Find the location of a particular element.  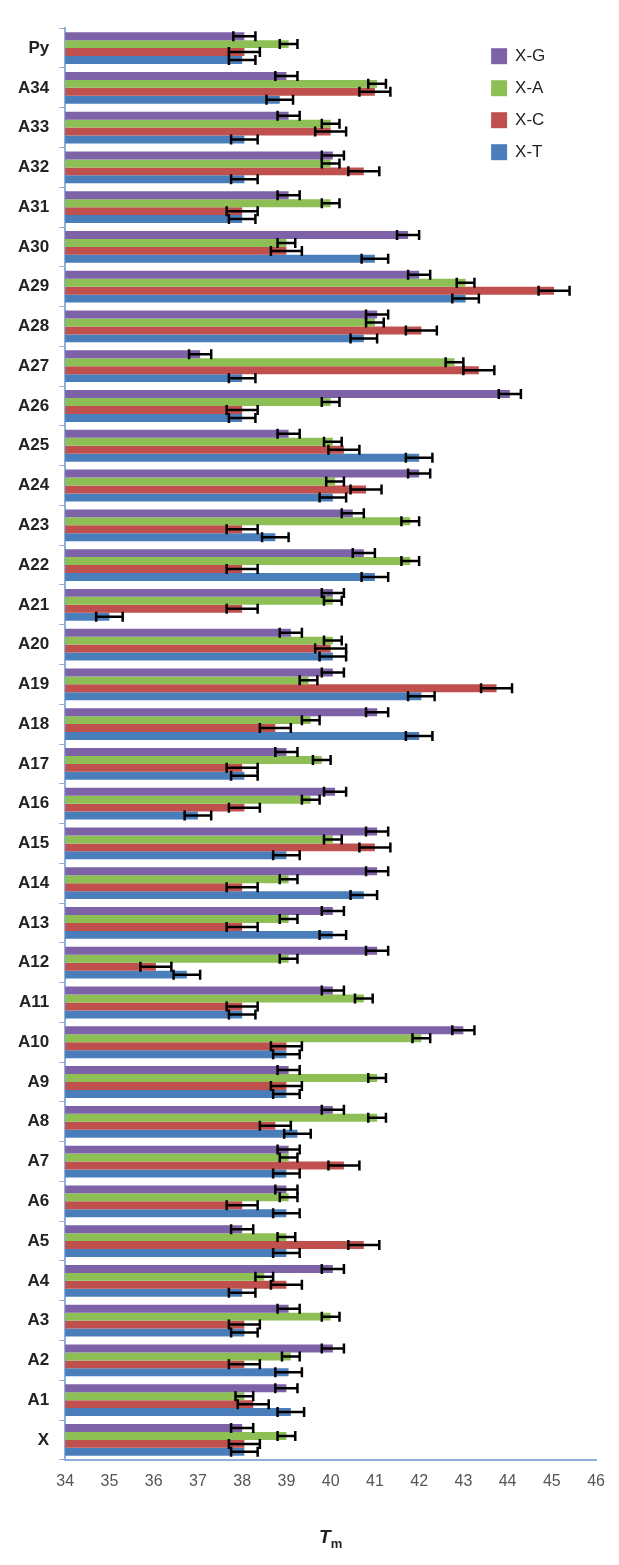

y-tick-label: A2 is located at coordinates (38, 1360).